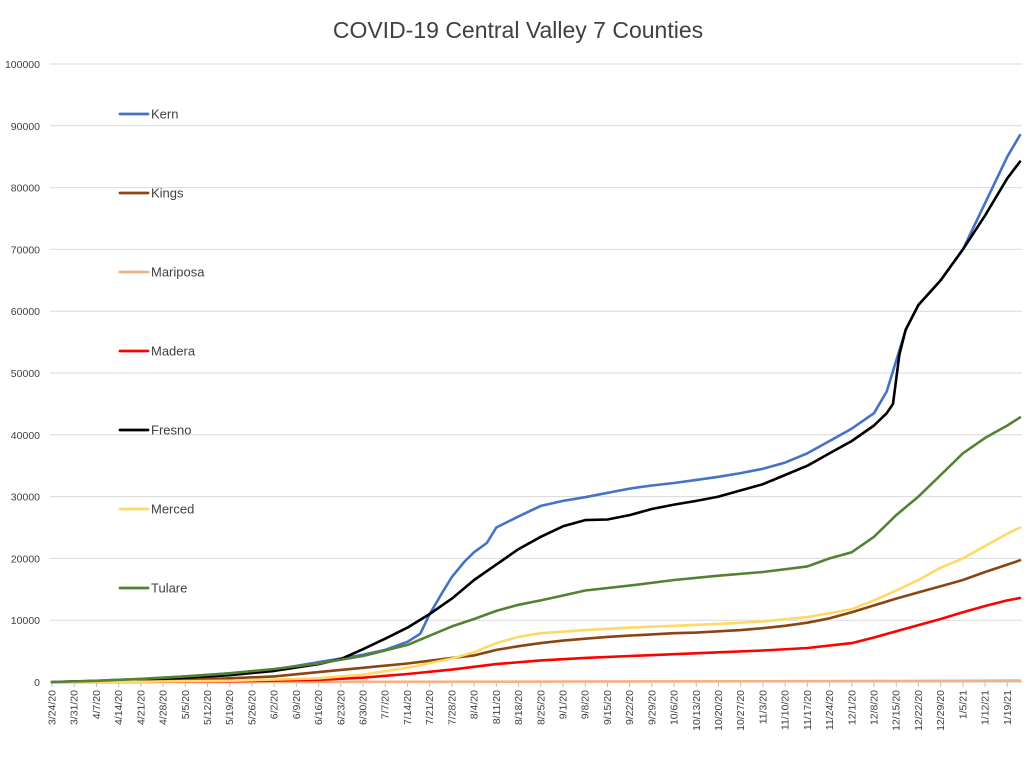  Describe the element at coordinates (319, 707) in the screenshot. I see `x-tick-label: 6/16/20` at that location.